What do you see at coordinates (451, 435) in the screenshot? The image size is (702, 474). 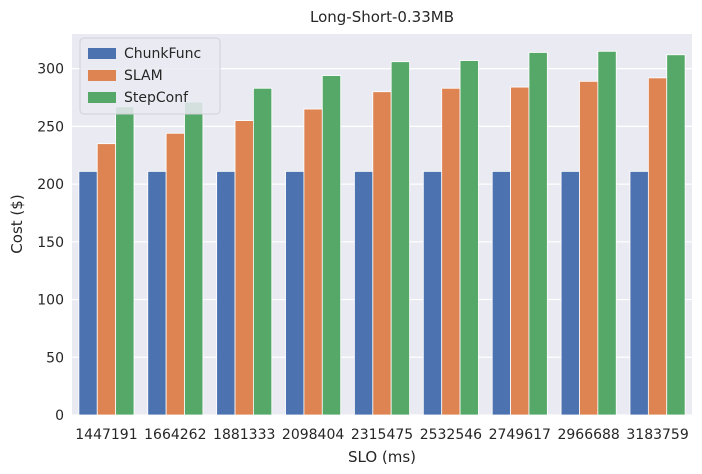 I see `x-tick-label: 2532546` at bounding box center [451, 435].